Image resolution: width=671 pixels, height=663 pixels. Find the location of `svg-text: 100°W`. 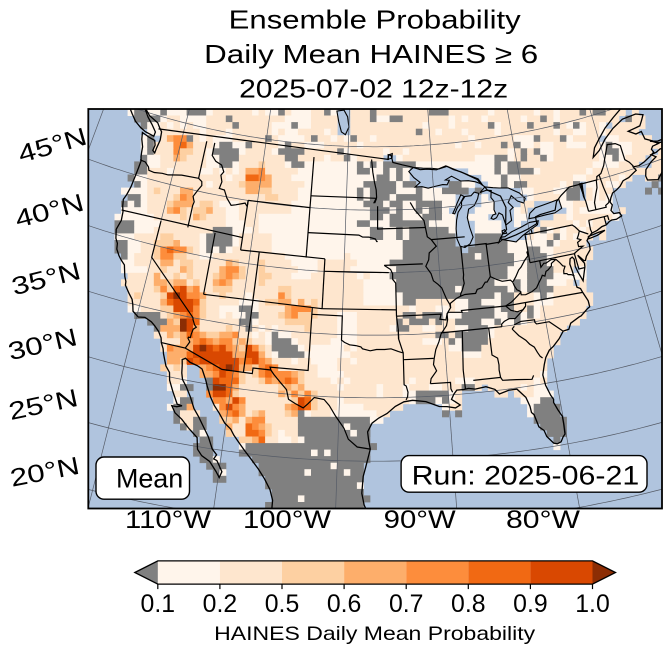

svg-text: 100°W is located at coordinates (287, 520).